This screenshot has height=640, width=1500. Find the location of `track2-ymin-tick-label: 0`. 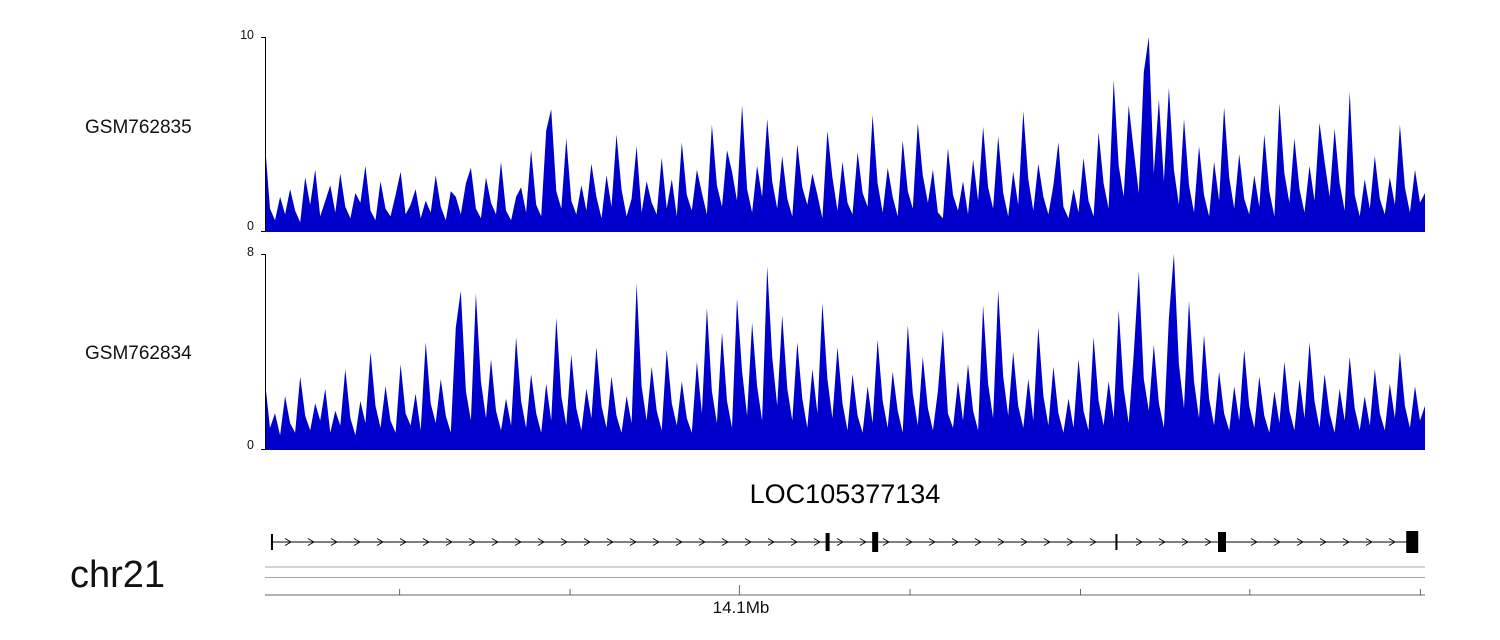

track2-ymin-tick-label: 0 is located at coordinates (250, 445).